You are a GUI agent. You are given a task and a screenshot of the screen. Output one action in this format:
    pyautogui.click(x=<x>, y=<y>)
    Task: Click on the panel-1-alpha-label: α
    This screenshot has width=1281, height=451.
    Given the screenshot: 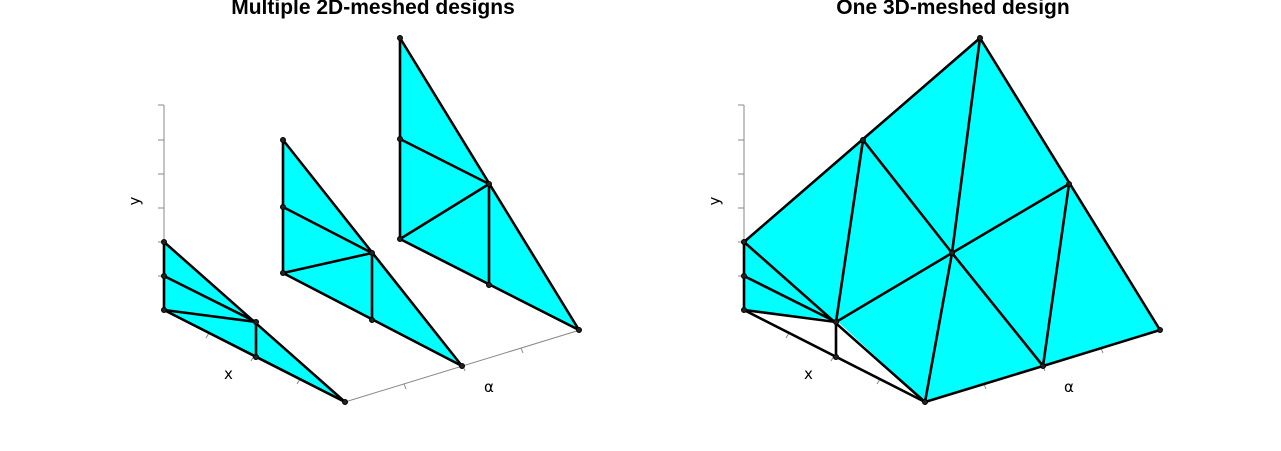 What is the action you would take?
    pyautogui.click(x=489, y=387)
    